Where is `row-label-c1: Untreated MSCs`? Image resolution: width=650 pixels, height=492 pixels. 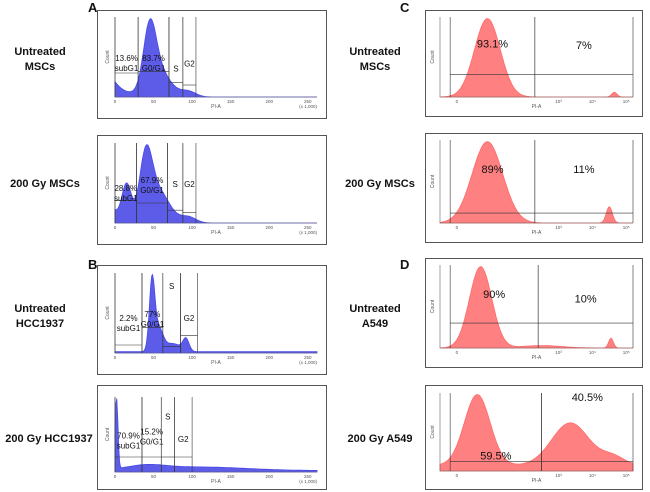
row-label-c1: Untreated MSCs is located at coordinates (375, 60).